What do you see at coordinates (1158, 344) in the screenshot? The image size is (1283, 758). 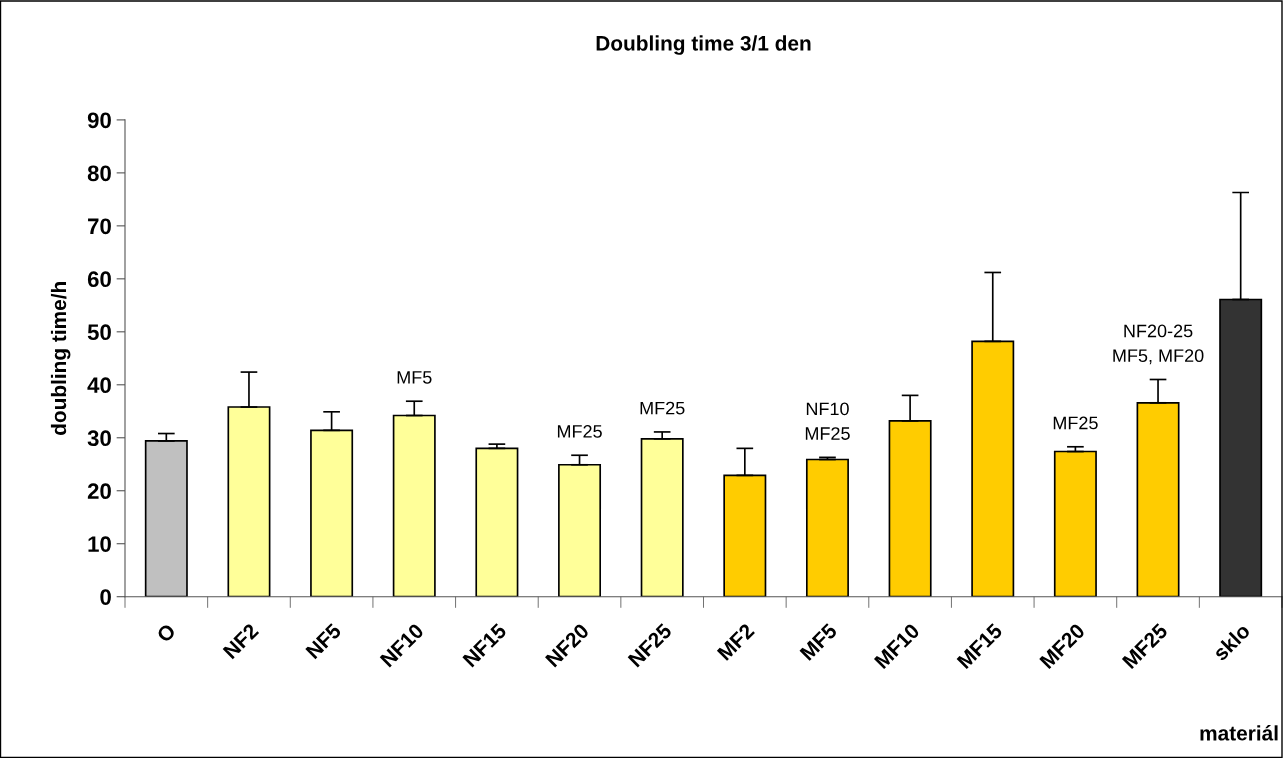 I see `annotation: NF20-25 MF5, MF20` at bounding box center [1158, 344].